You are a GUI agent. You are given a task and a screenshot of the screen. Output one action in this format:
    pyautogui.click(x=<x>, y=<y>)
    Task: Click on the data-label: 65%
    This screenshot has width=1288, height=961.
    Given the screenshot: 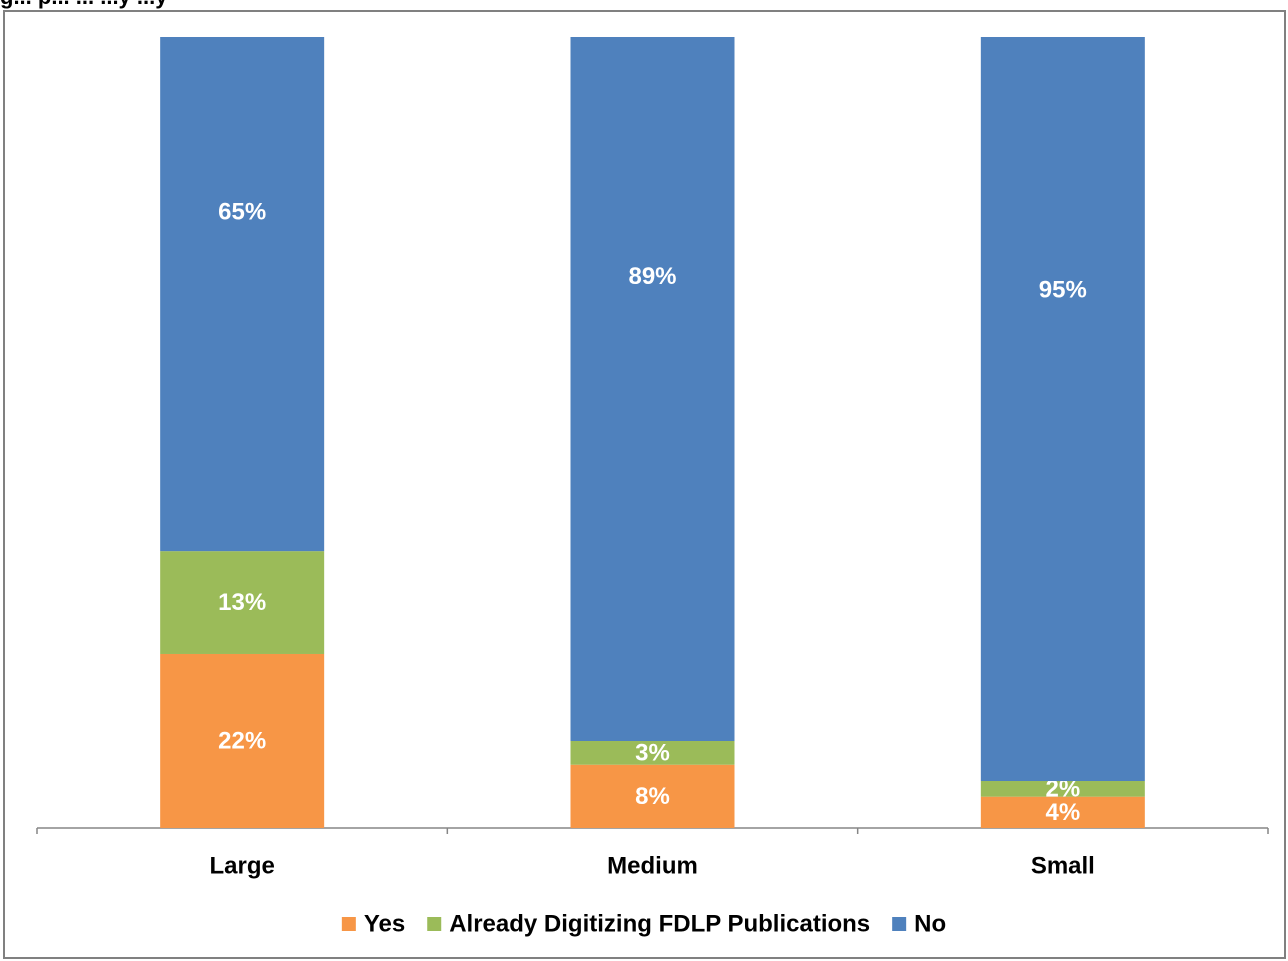 What is the action you would take?
    pyautogui.click(x=242, y=211)
    